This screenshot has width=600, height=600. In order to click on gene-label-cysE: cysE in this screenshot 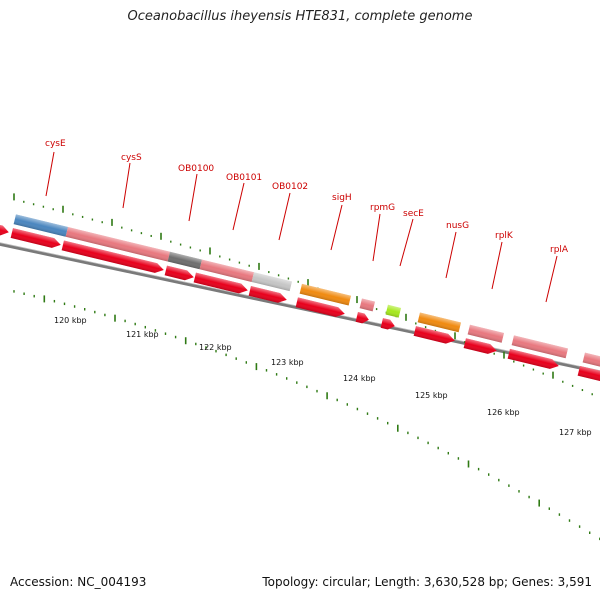, I will do `click(55, 144)`.